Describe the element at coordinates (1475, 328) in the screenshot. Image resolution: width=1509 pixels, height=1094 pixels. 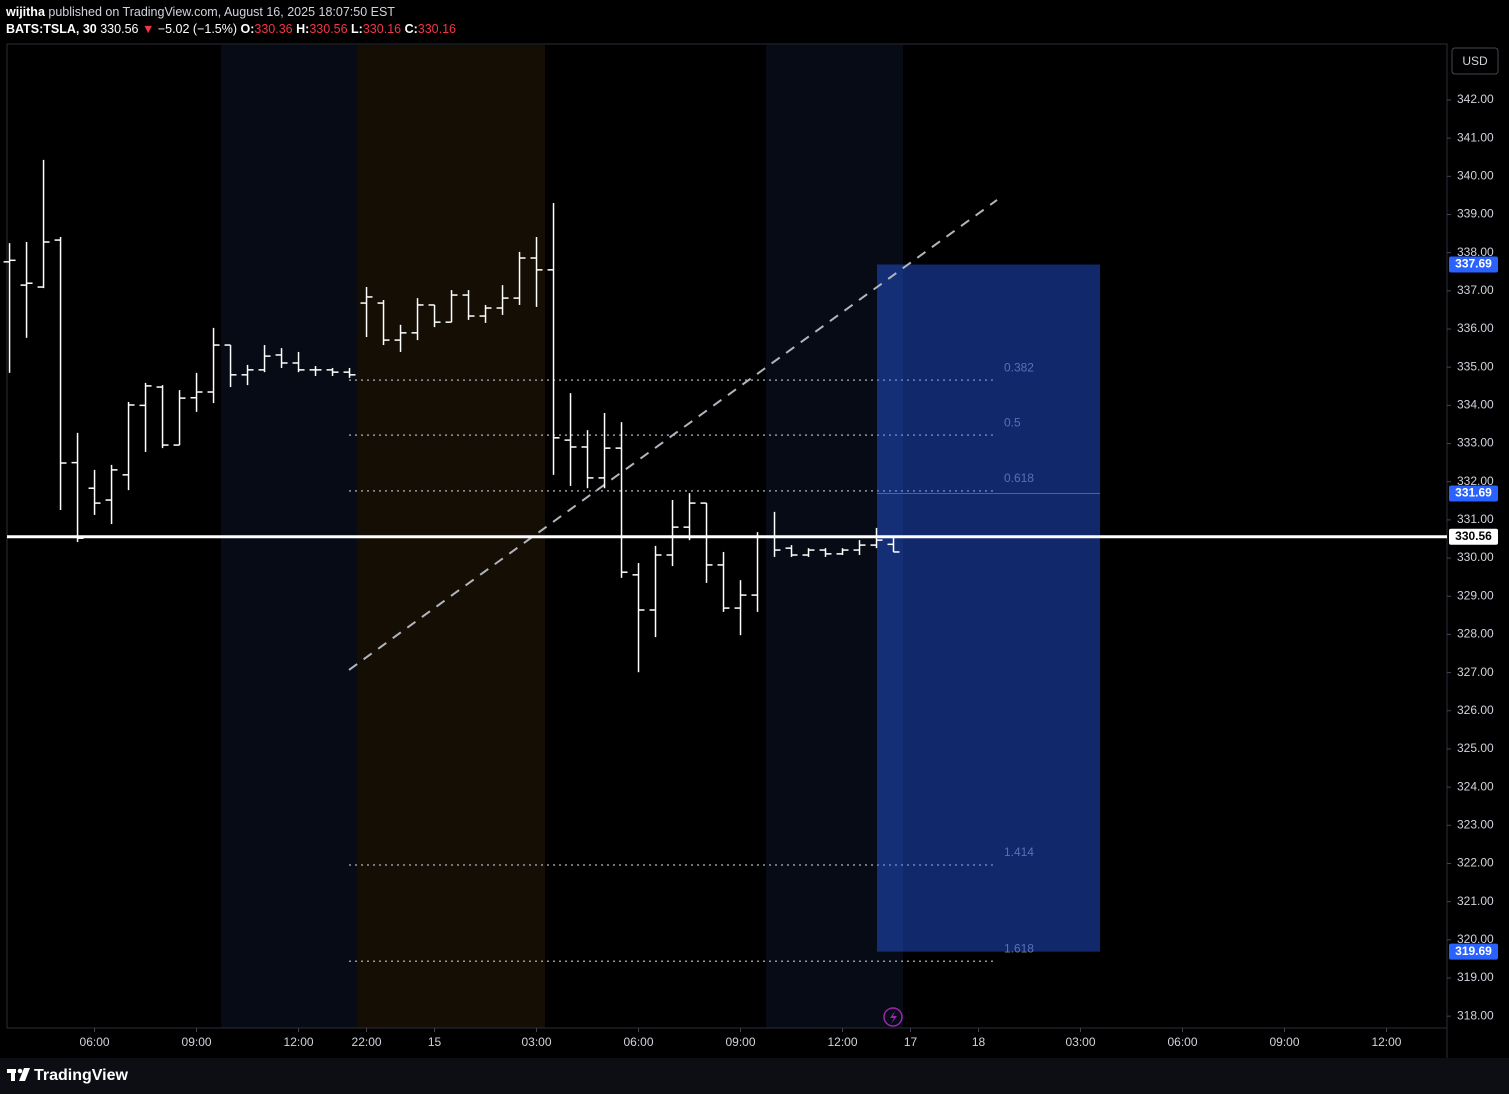
I see `y-tick-label: 336.00` at that location.